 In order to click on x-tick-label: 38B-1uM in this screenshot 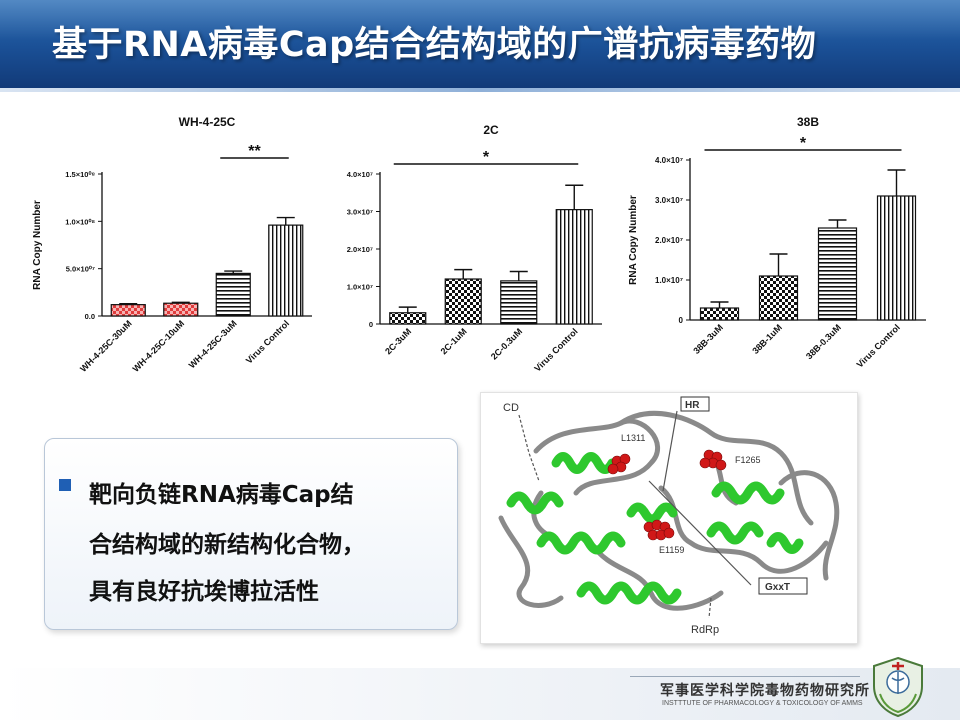, I will do `click(767, 339)`.